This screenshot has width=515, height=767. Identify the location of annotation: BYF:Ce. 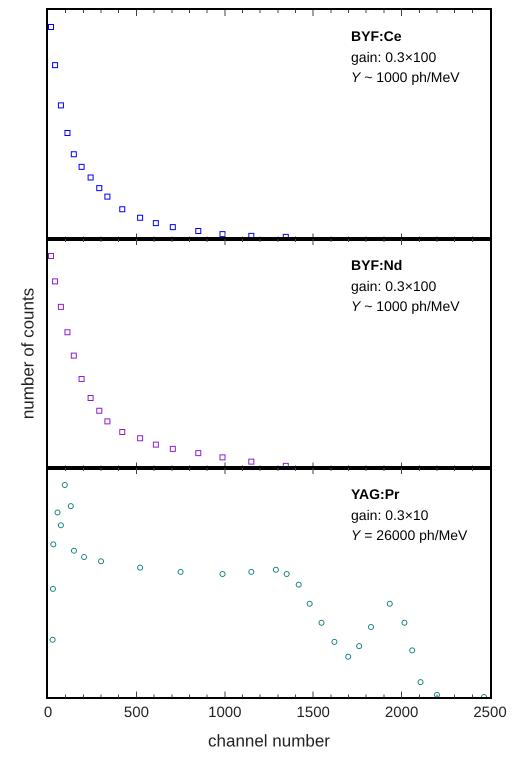
(376, 36).